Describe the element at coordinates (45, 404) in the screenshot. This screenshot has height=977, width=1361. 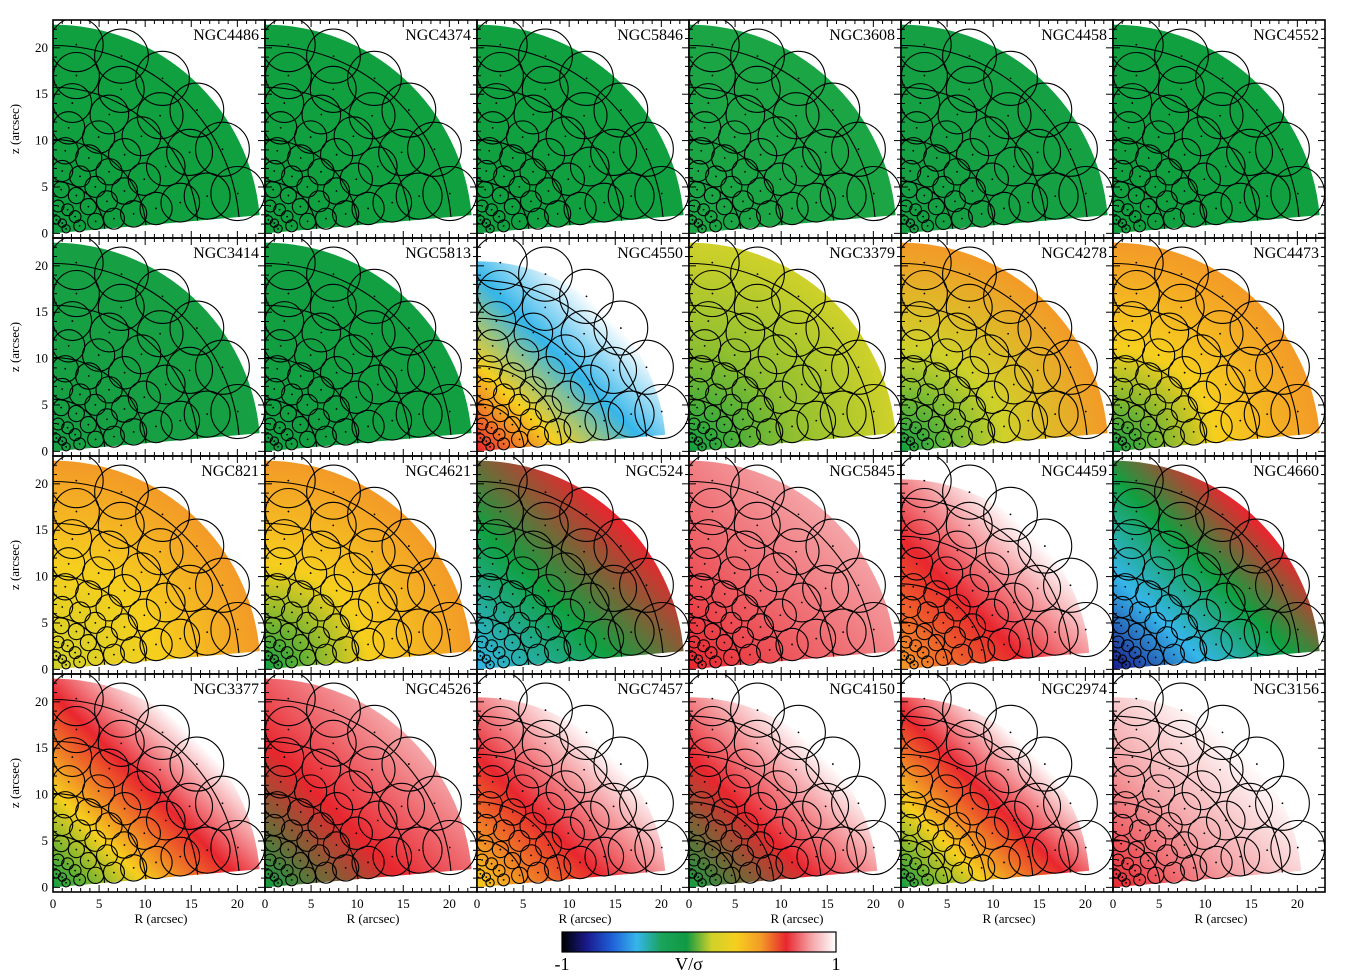
I see `y-tick-label: 5` at that location.